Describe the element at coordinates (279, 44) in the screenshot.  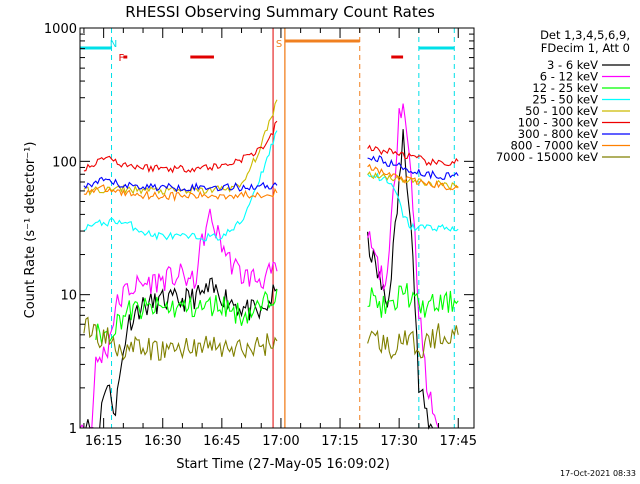
I see `annotation-S: S` at that location.